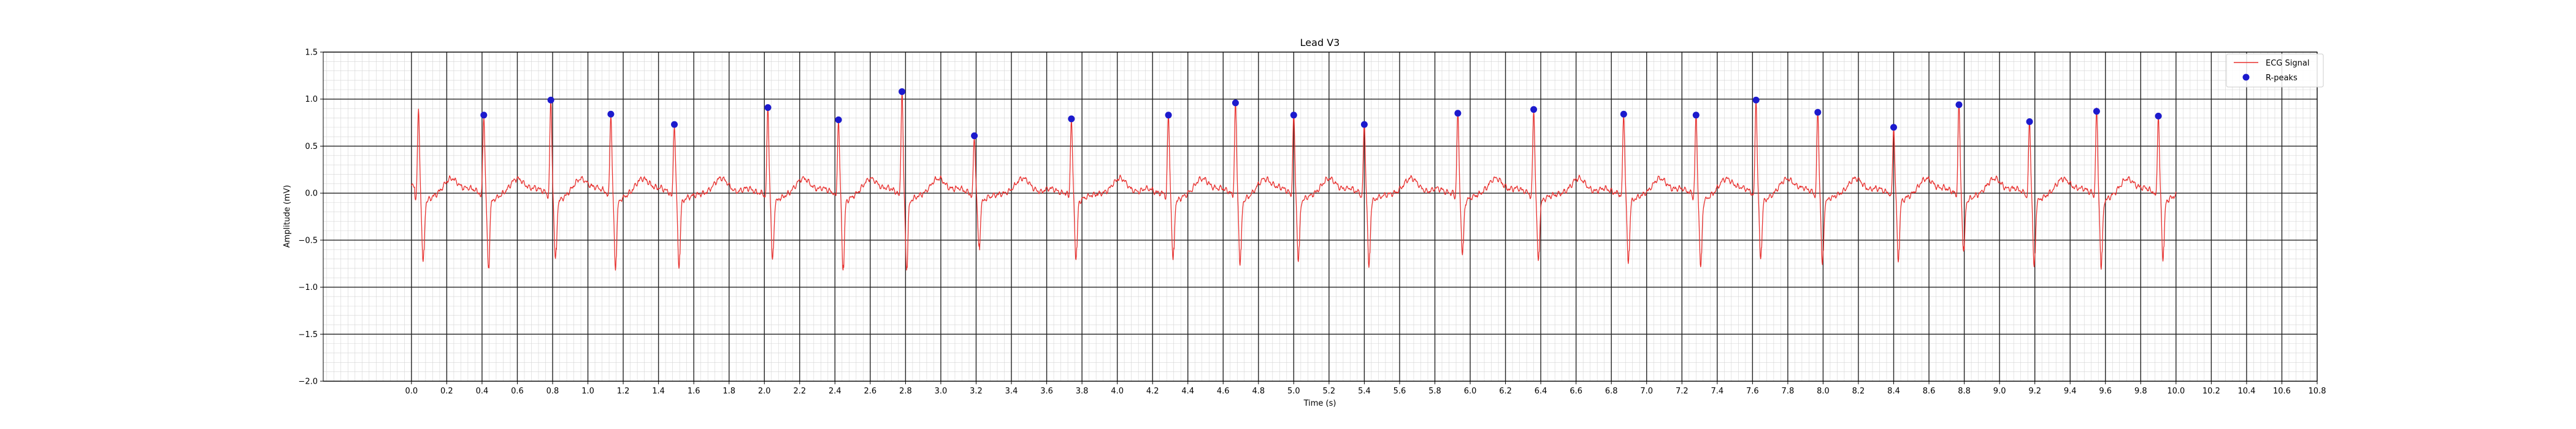 This screenshot has width=2576, height=429. What do you see at coordinates (870, 391) in the screenshot?
I see `x-tick-label: 2.6` at bounding box center [870, 391].